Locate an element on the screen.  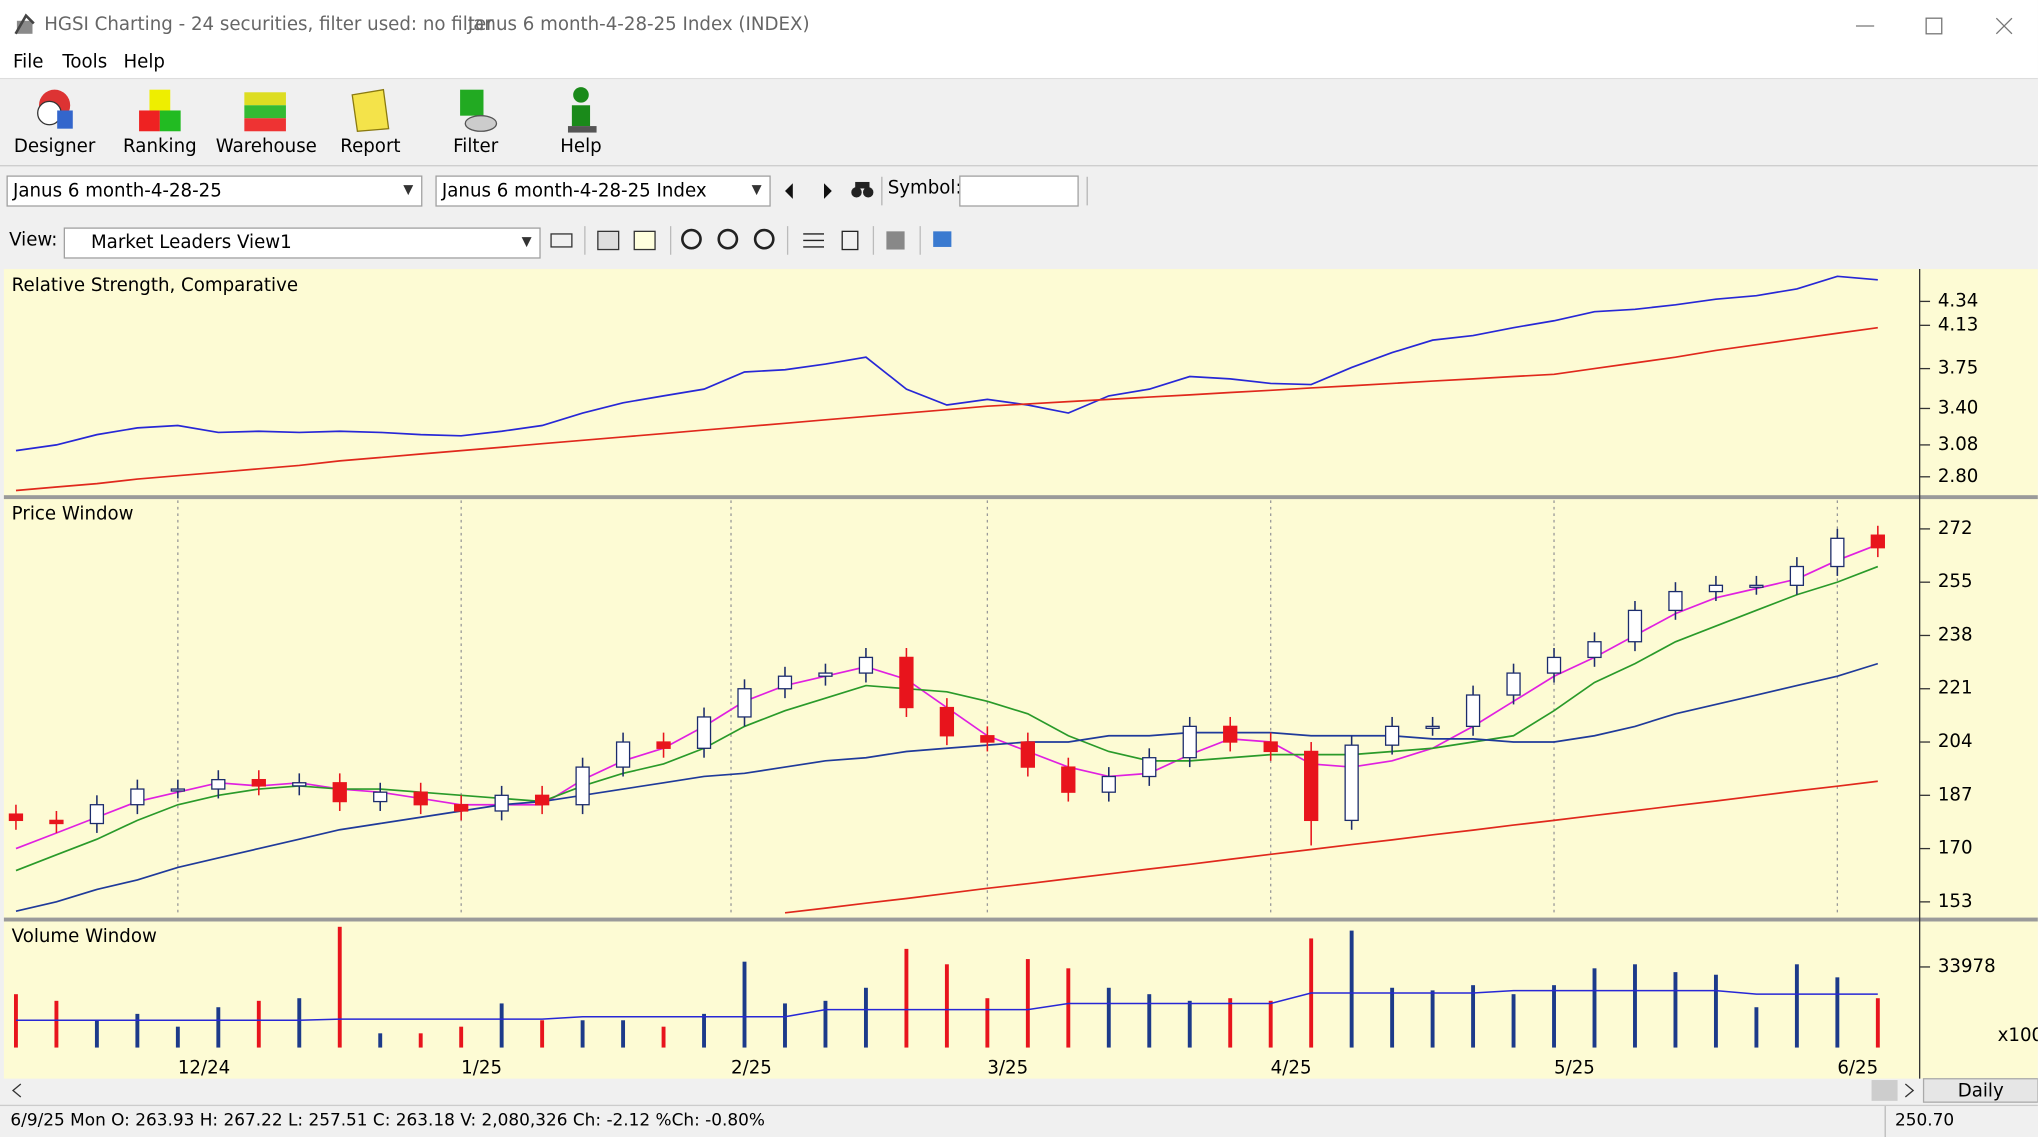
y-tick-label: 3.75 is located at coordinates (1958, 368).